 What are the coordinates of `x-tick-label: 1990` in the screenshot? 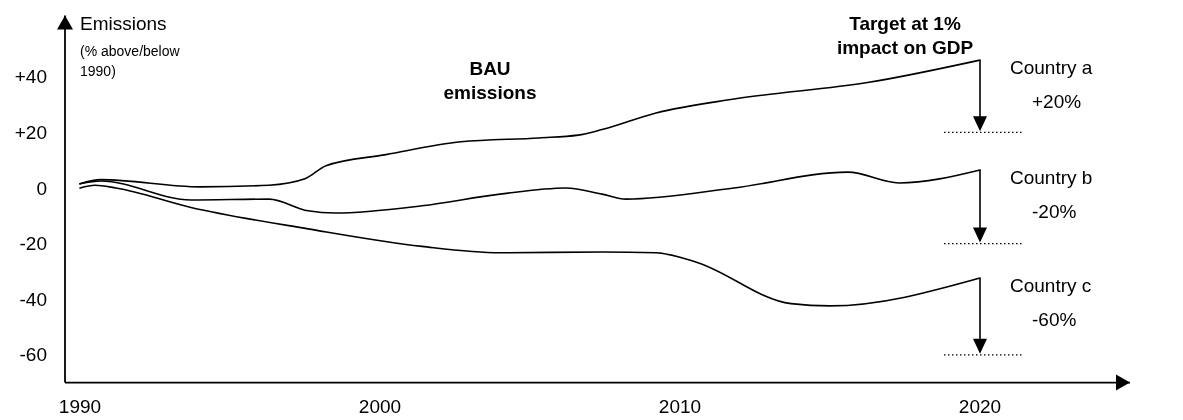 It's located at (80, 406).